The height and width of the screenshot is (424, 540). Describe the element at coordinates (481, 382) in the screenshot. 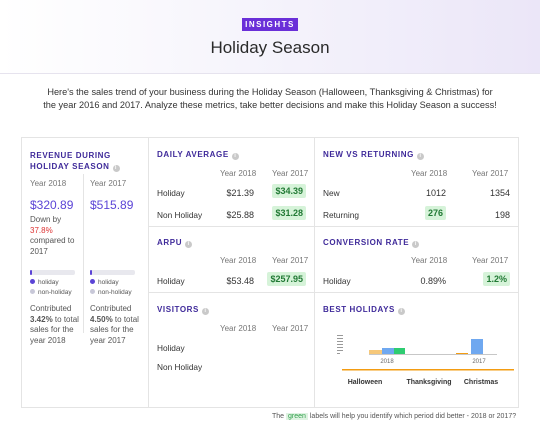

I see `legend-christmas: Christmas` at that location.